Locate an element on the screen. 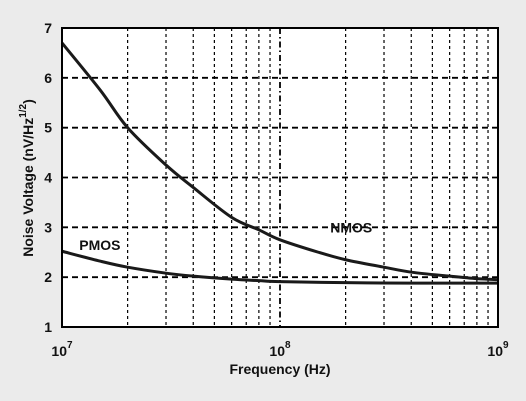 This screenshot has height=401, width=526. y-tick-label: 3 is located at coordinates (48, 227).